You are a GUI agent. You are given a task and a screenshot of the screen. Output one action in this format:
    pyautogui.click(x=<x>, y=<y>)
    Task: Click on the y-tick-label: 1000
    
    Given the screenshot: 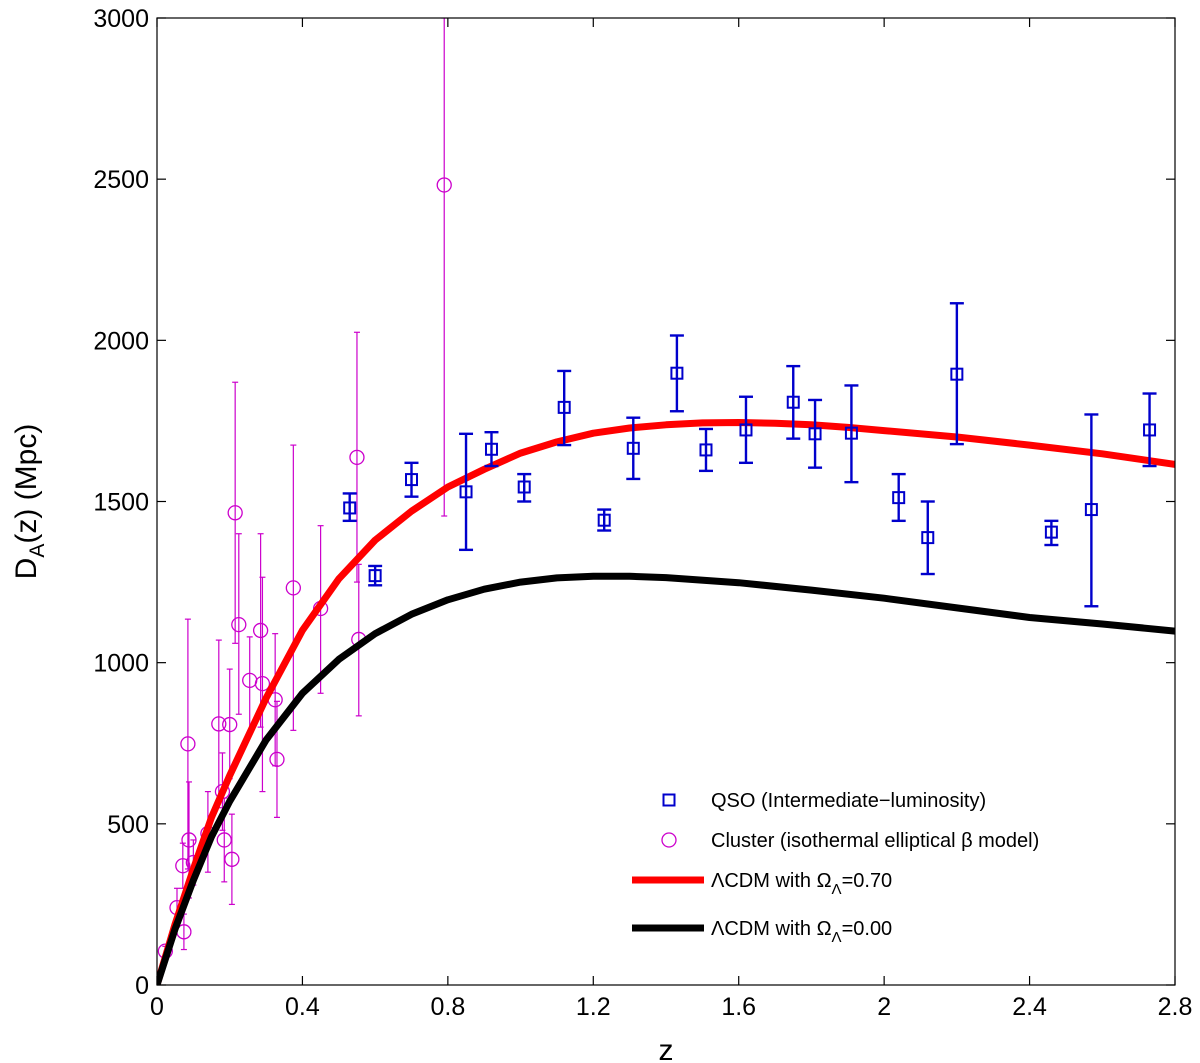 What is the action you would take?
    pyautogui.click(x=121, y=664)
    